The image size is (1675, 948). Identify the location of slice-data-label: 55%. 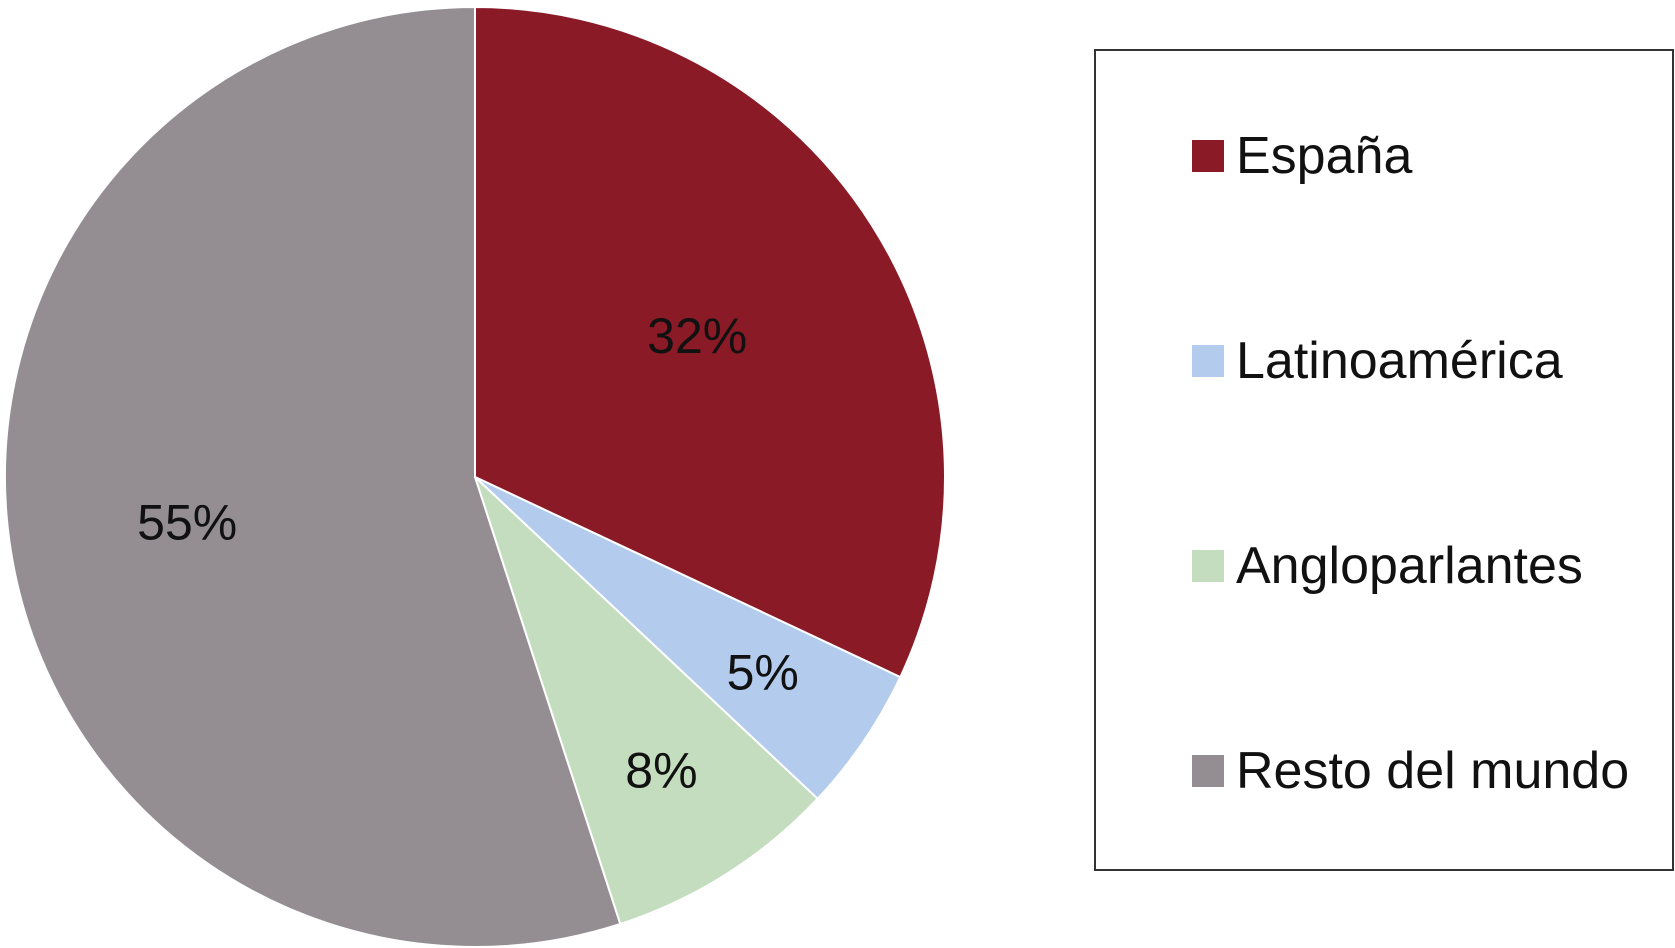
(187, 523).